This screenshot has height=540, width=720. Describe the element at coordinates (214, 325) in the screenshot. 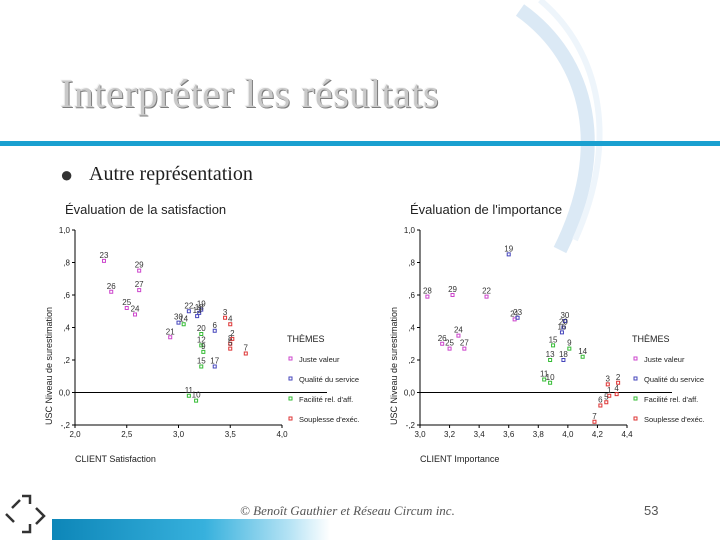

I see `data-label: 6` at that location.